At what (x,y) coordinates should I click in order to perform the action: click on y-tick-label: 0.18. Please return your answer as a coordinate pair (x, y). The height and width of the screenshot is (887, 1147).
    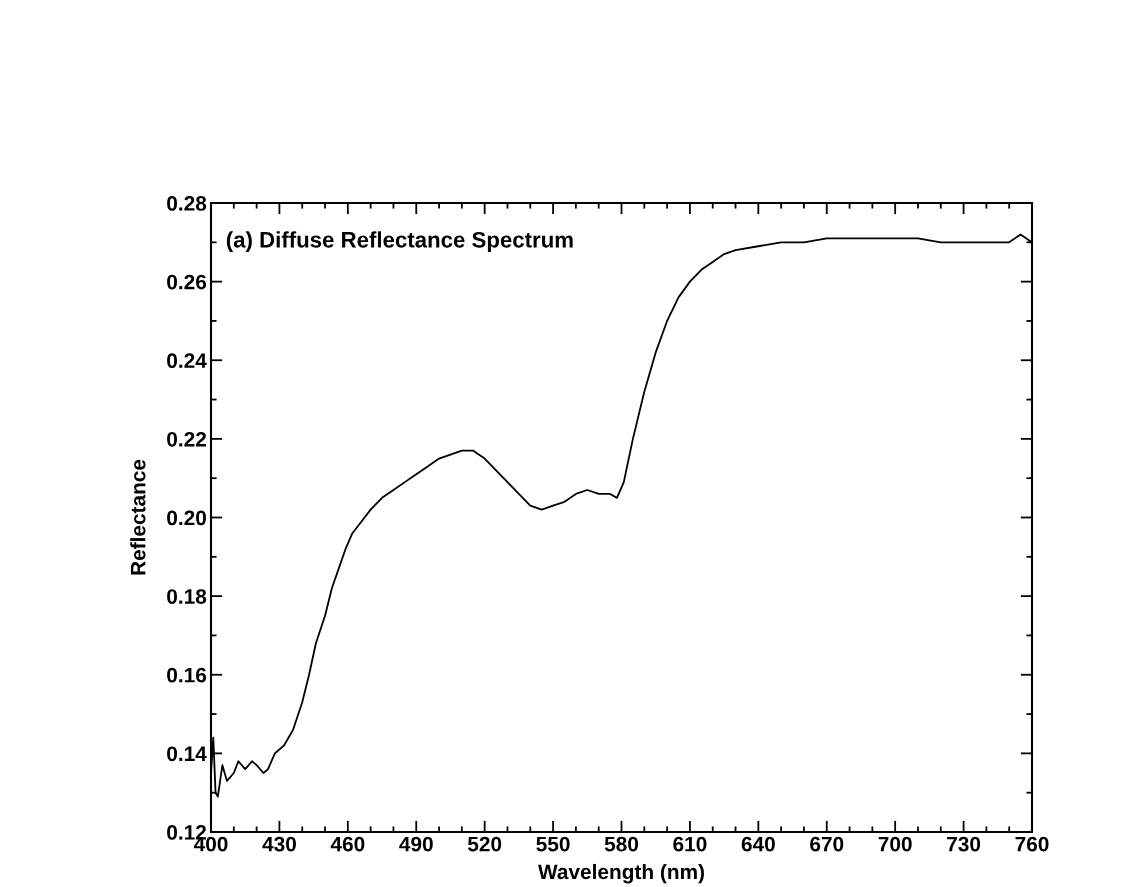
    Looking at the image, I should click on (187, 596).